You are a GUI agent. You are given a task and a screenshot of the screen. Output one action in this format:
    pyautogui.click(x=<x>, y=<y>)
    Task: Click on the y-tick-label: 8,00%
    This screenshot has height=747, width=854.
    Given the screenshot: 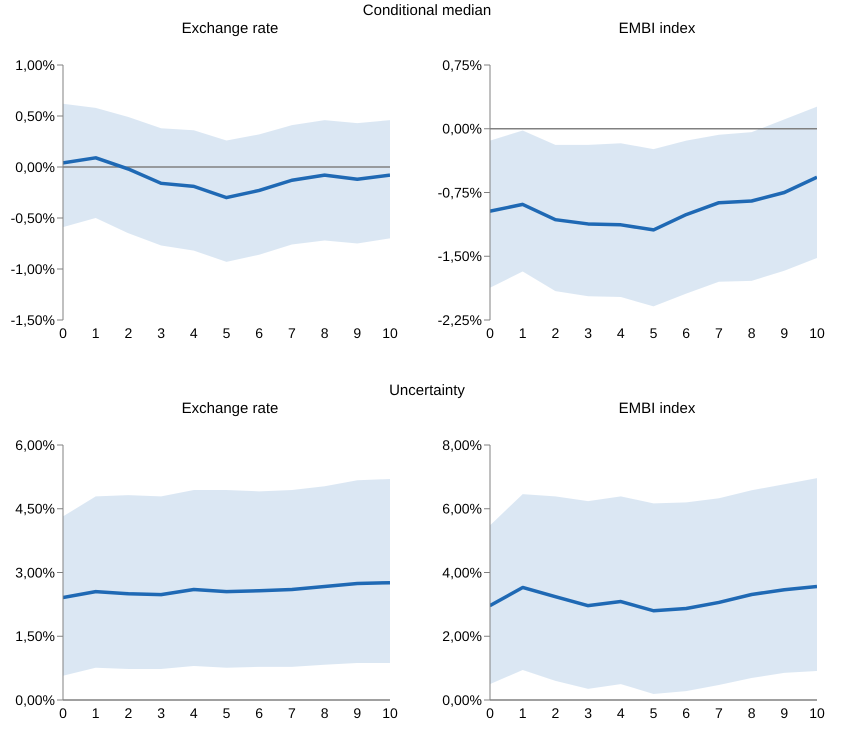 What is the action you would take?
    pyautogui.click(x=462, y=444)
    